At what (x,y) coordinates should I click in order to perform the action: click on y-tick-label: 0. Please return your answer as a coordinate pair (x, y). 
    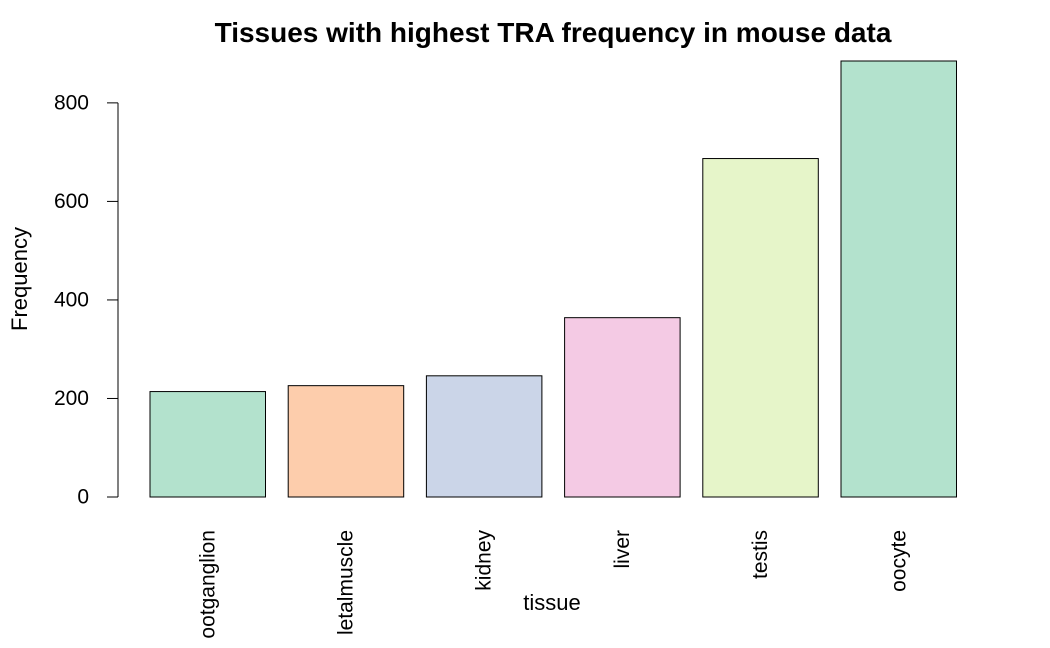
    Looking at the image, I should click on (83, 497).